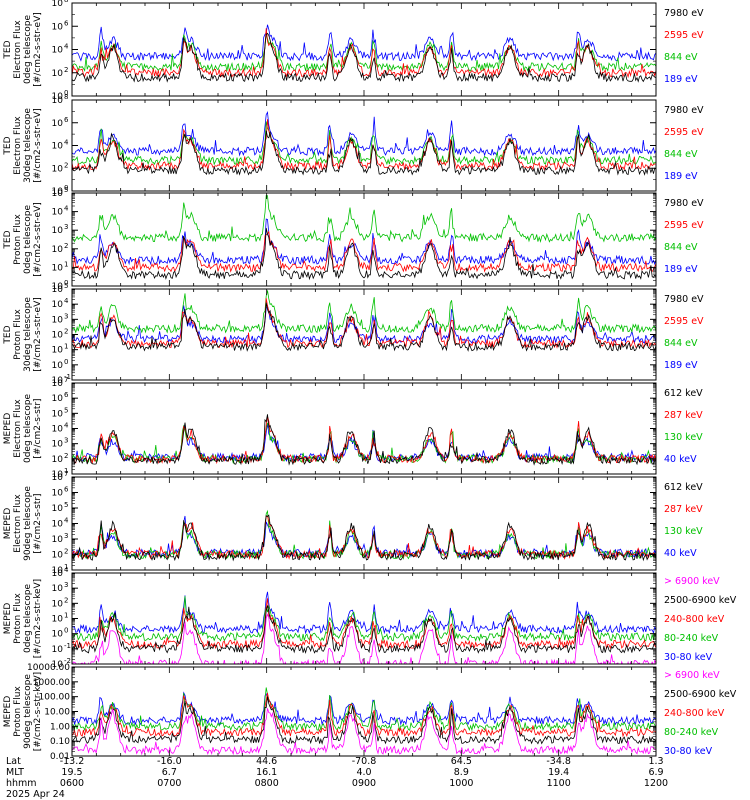  Describe the element at coordinates (683, 531) in the screenshot. I see `legend-entry: 130 keV` at that location.